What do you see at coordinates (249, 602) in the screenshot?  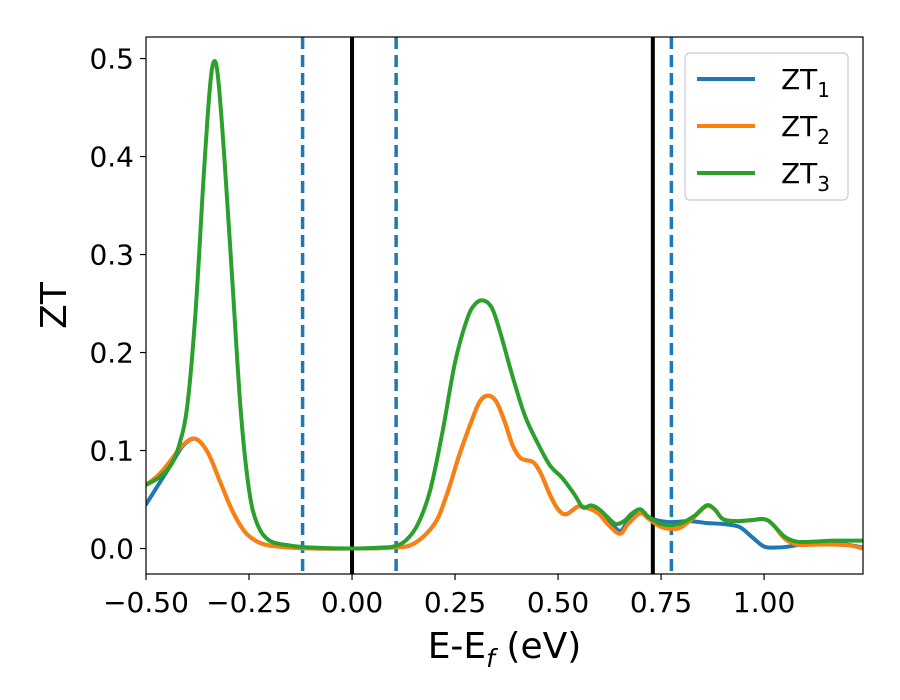 I see `x-tick-label: −0.25` at bounding box center [249, 602].